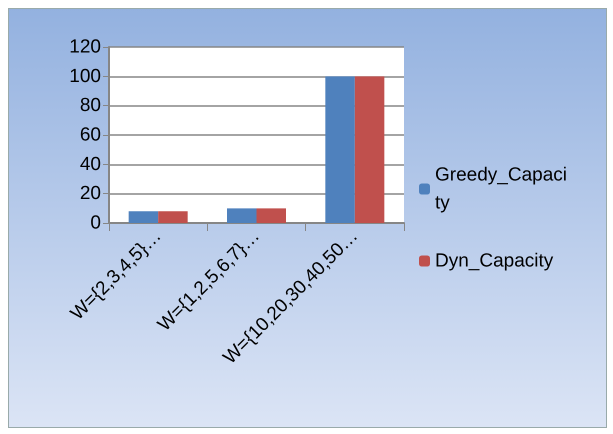 The width and height of the screenshot is (613, 434). I want to click on legend-label: Greedy_Capacity, so click(501, 189).